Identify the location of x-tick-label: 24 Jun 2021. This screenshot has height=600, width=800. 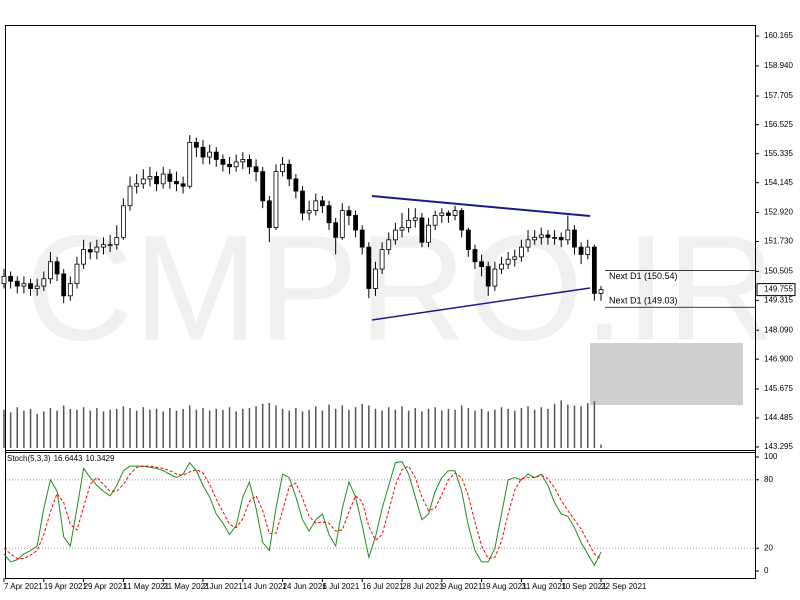
(305, 586).